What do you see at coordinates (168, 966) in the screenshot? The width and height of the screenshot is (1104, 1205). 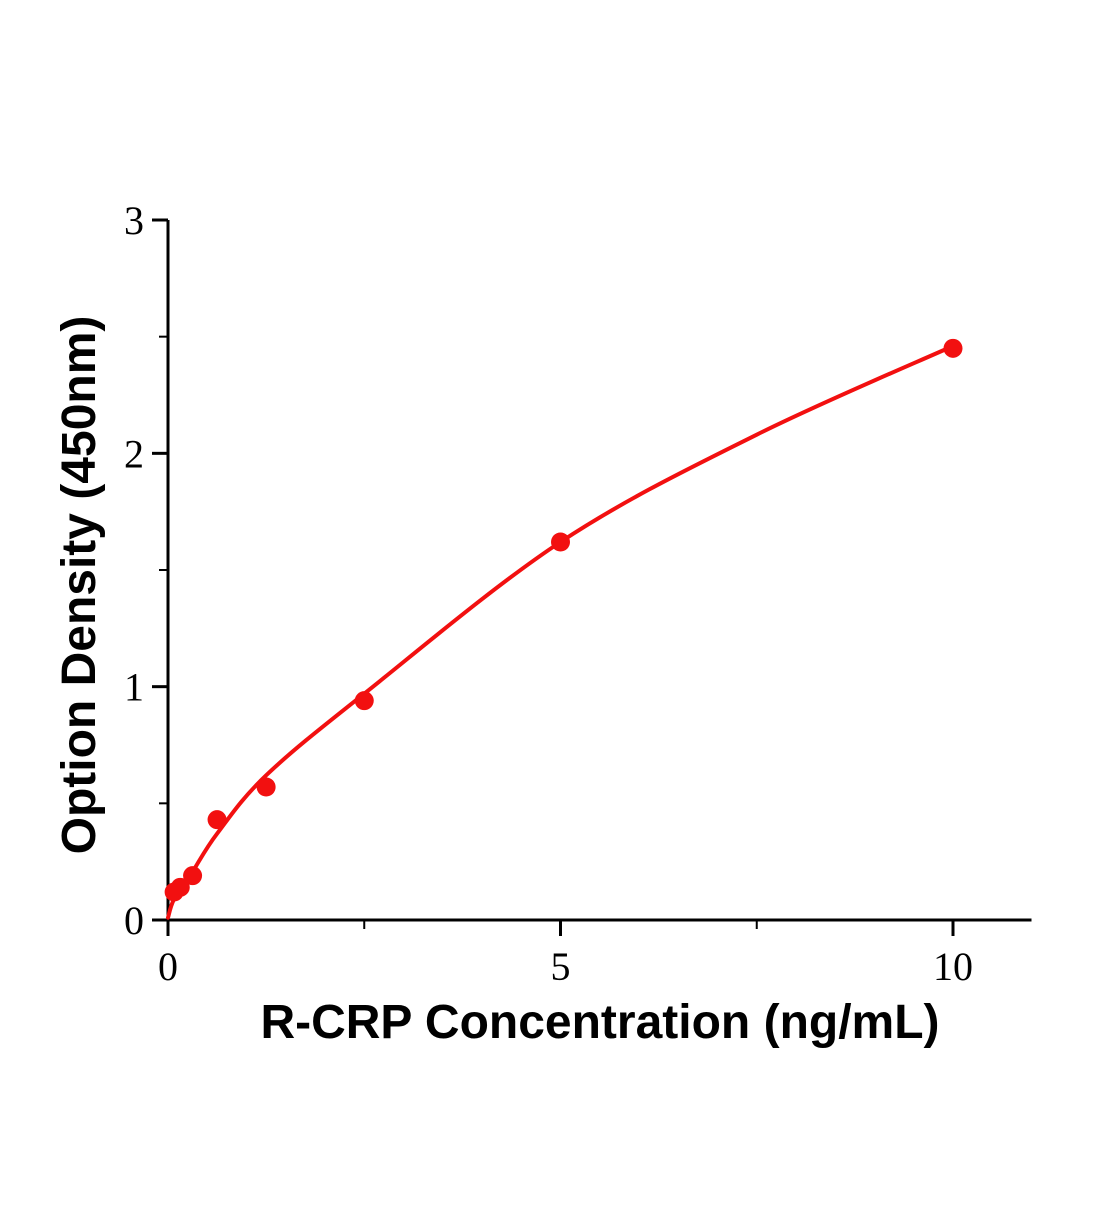 I see `x-tick-label: 0` at bounding box center [168, 966].